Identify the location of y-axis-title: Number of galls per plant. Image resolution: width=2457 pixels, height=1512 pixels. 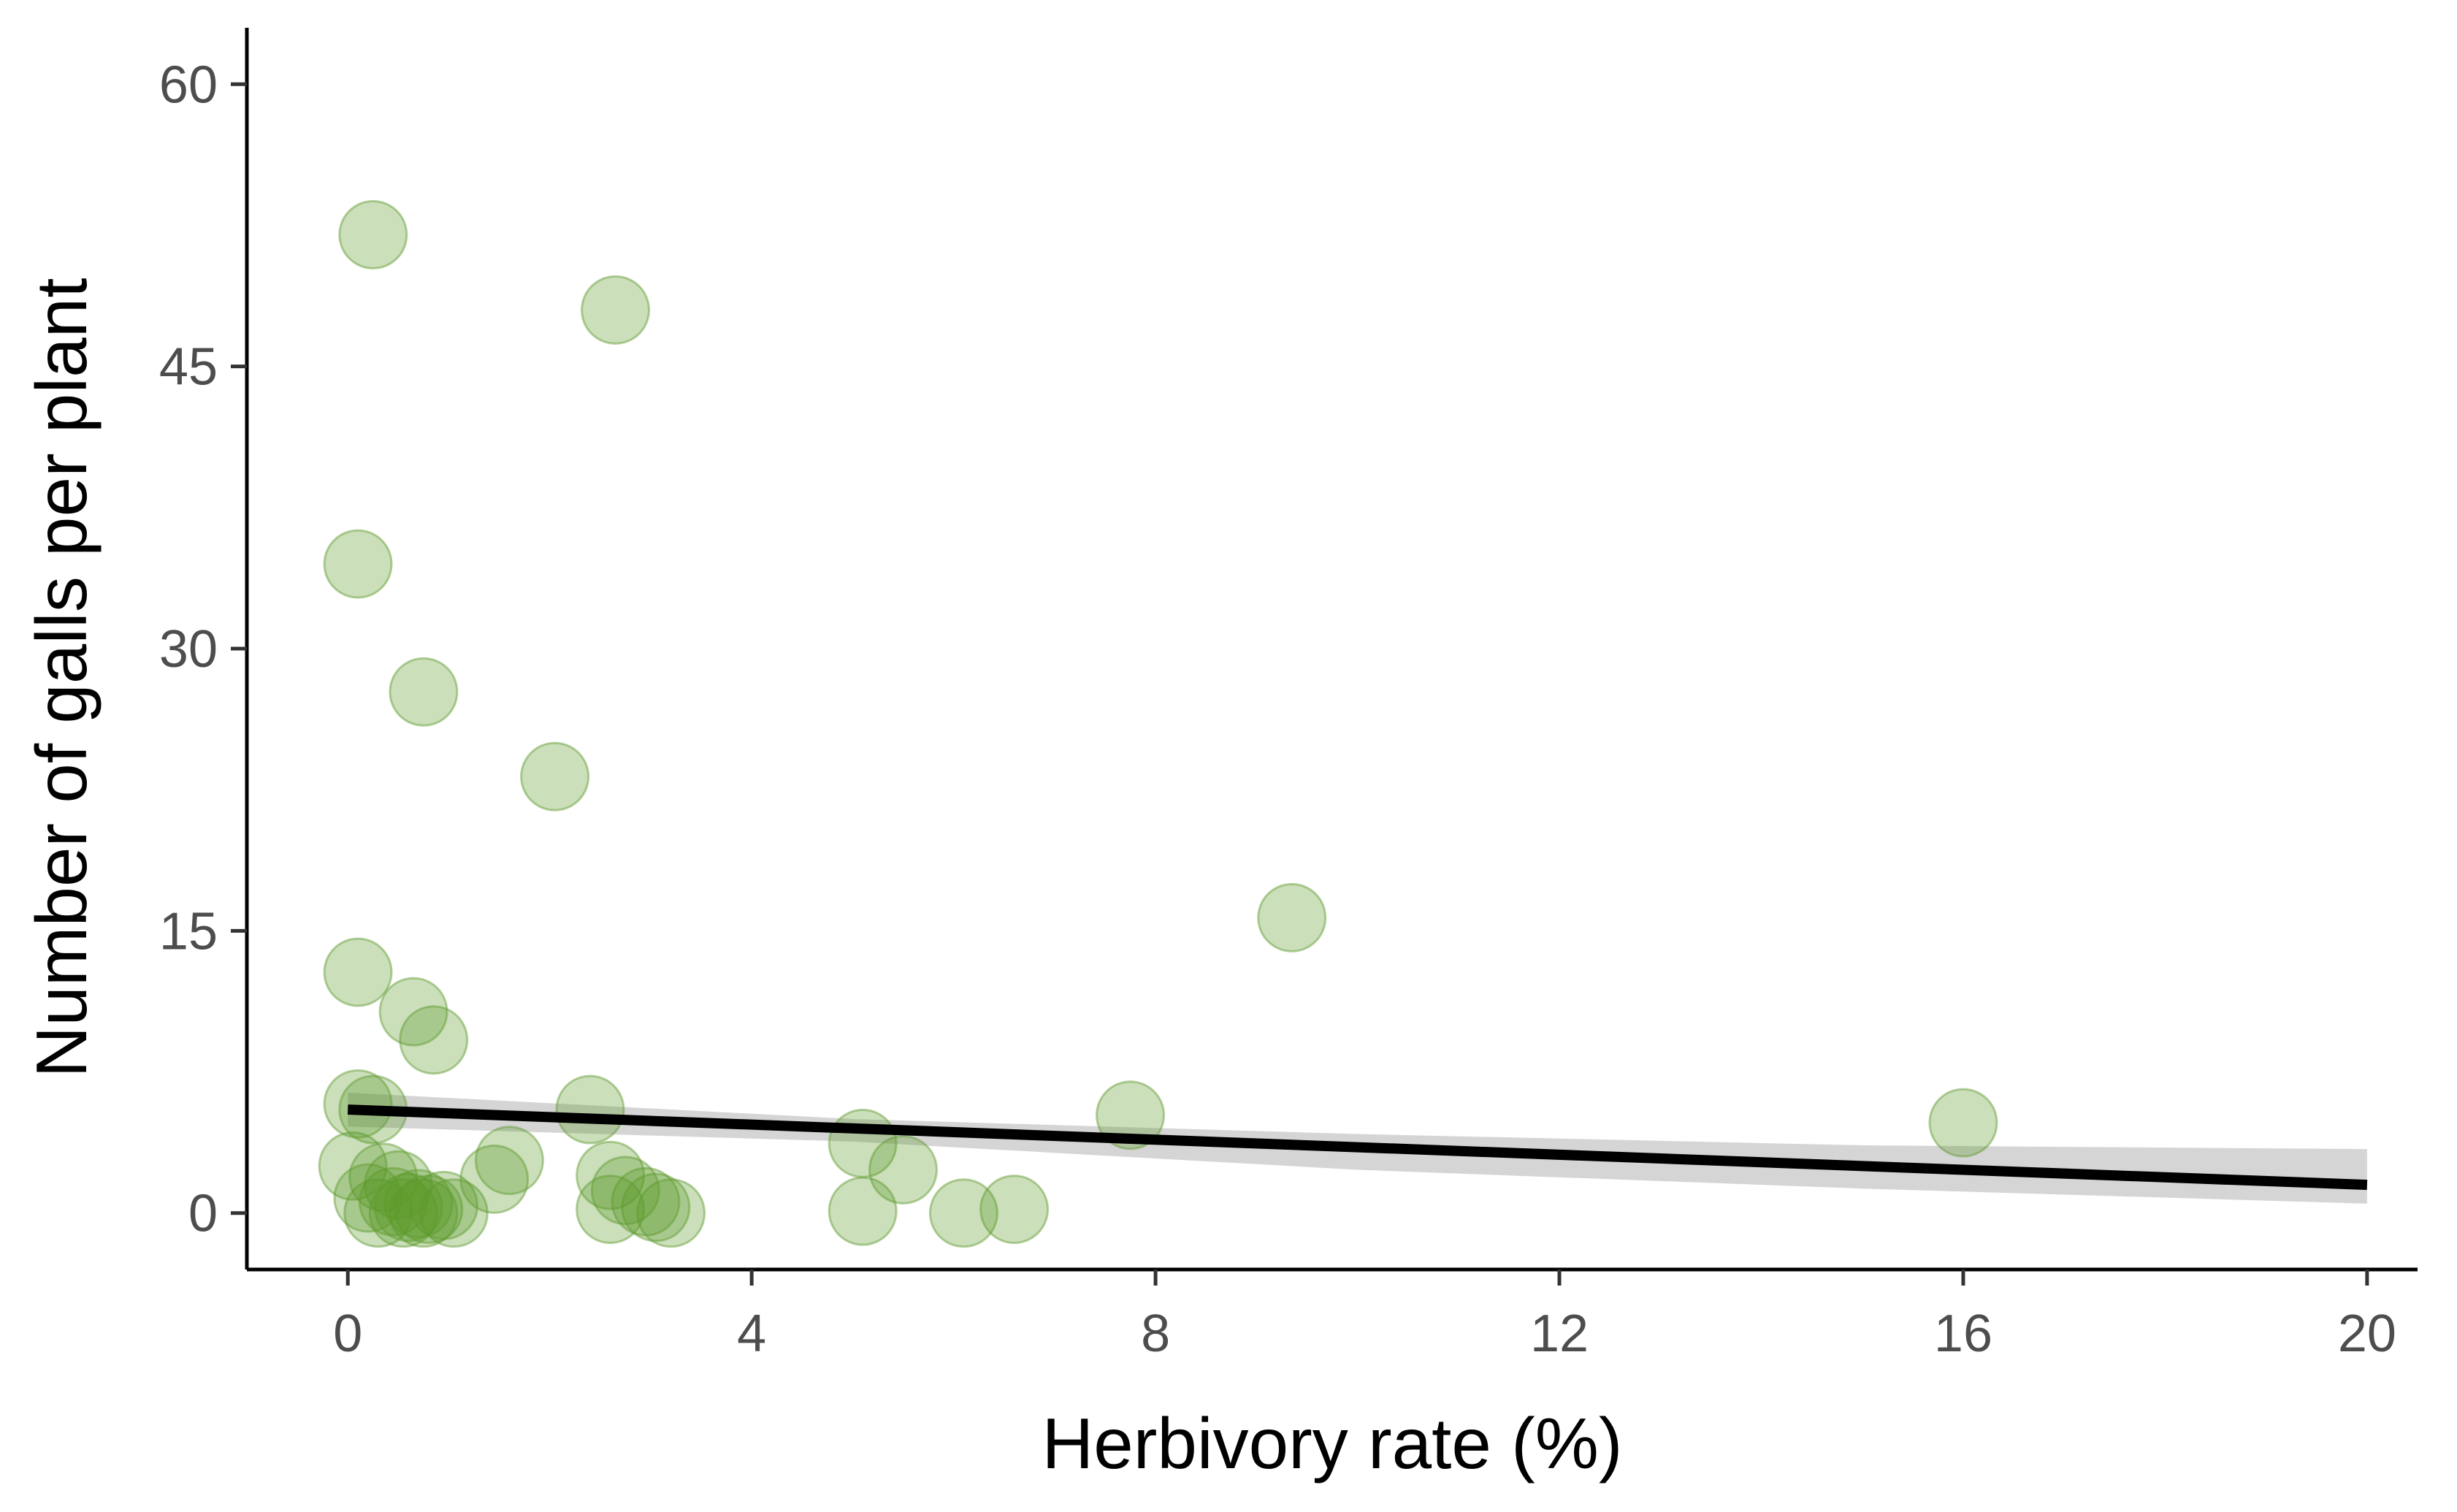
(62, 678).